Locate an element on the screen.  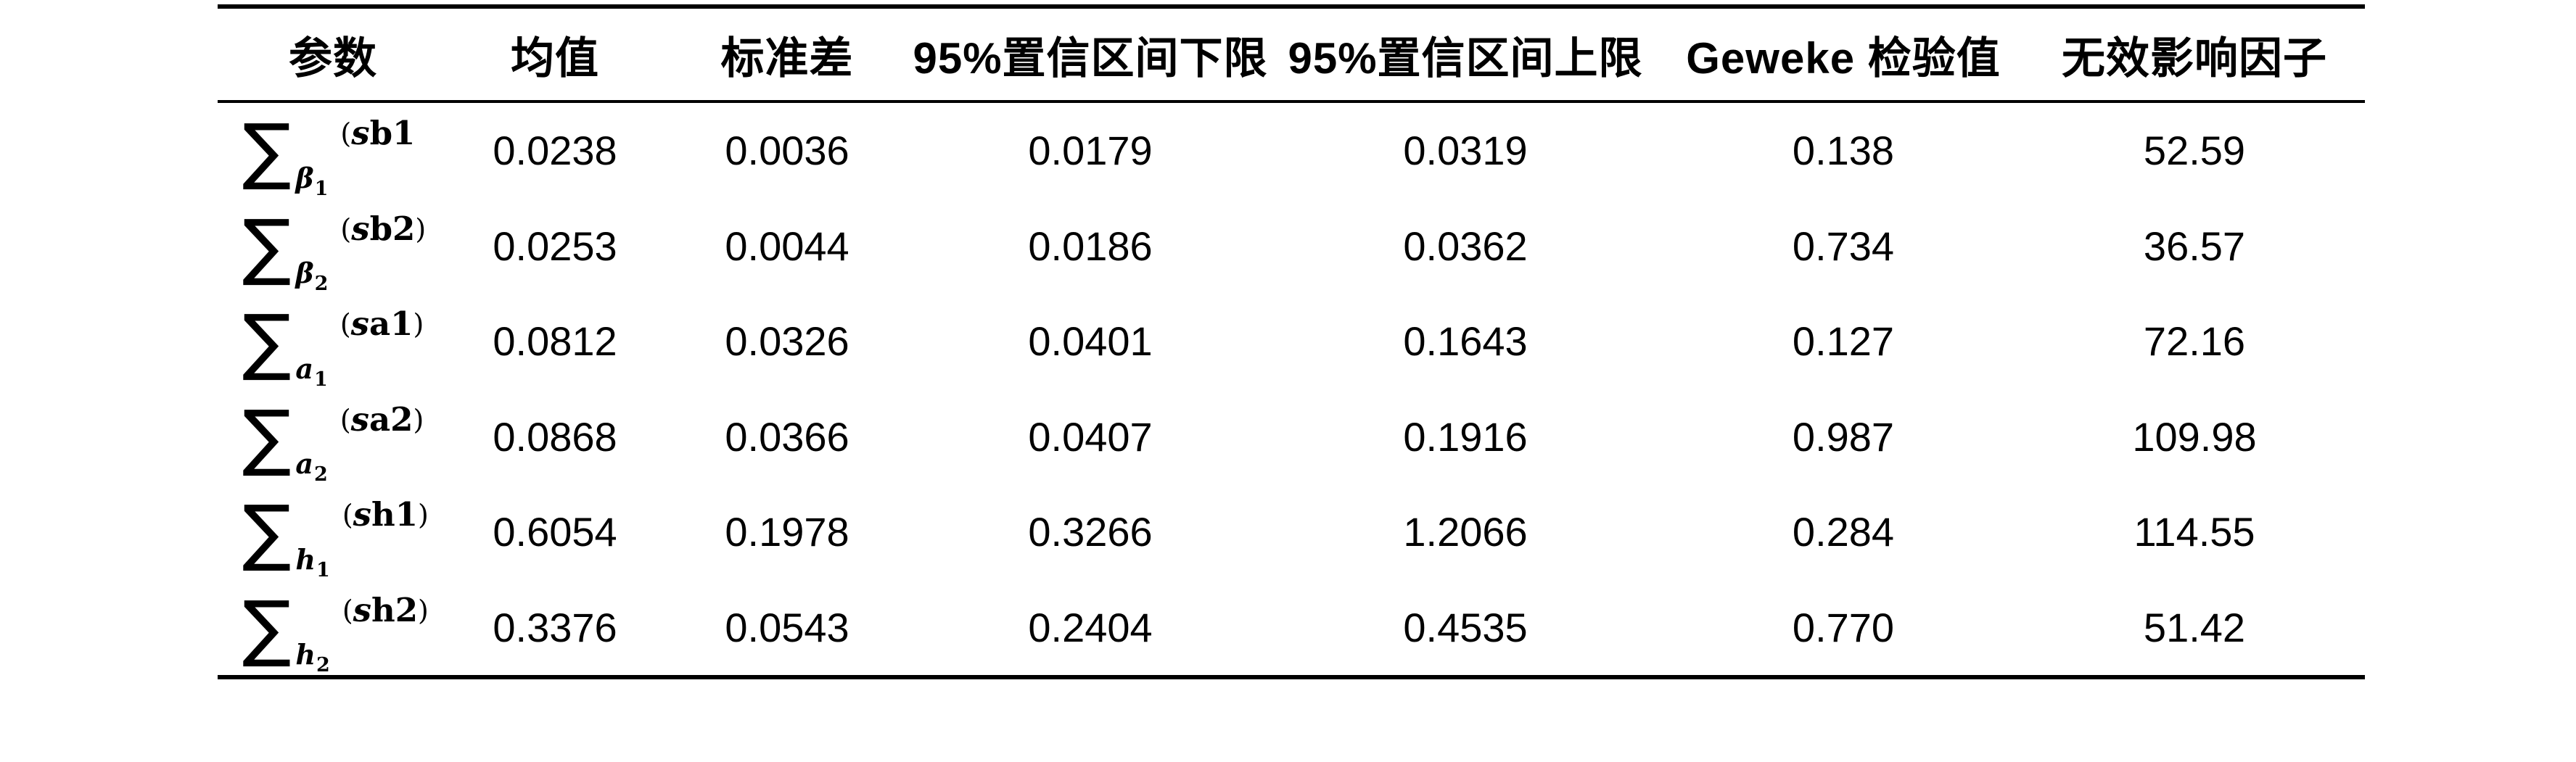
cell-parameter: ∑ β1 (sb1 is located at coordinates (333, 153).